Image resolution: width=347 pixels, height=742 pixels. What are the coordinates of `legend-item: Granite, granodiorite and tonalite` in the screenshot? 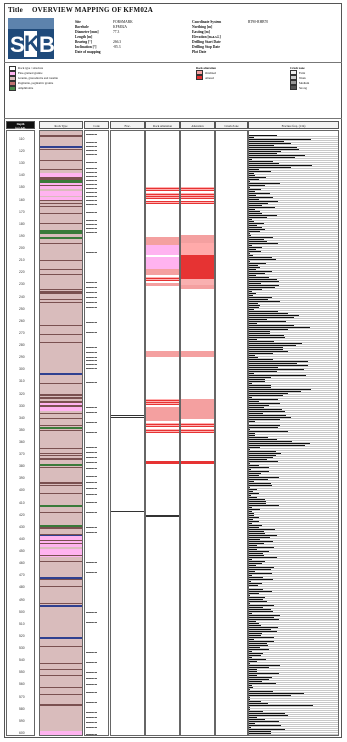 It's located at (33, 78).